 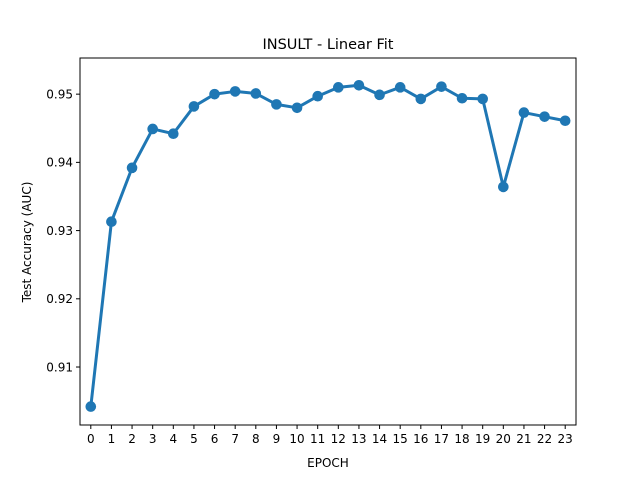 I want to click on x-tick-label: 15, so click(x=400, y=439).